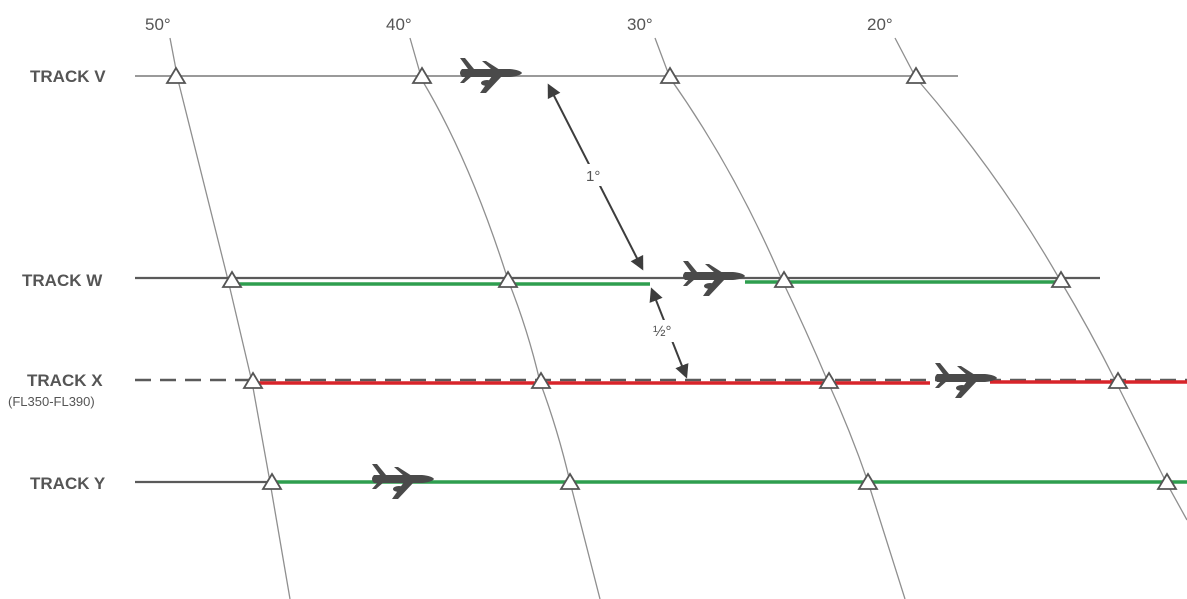 The width and height of the screenshot is (1187, 599). I want to click on longitude-label-40: 40°, so click(399, 24).